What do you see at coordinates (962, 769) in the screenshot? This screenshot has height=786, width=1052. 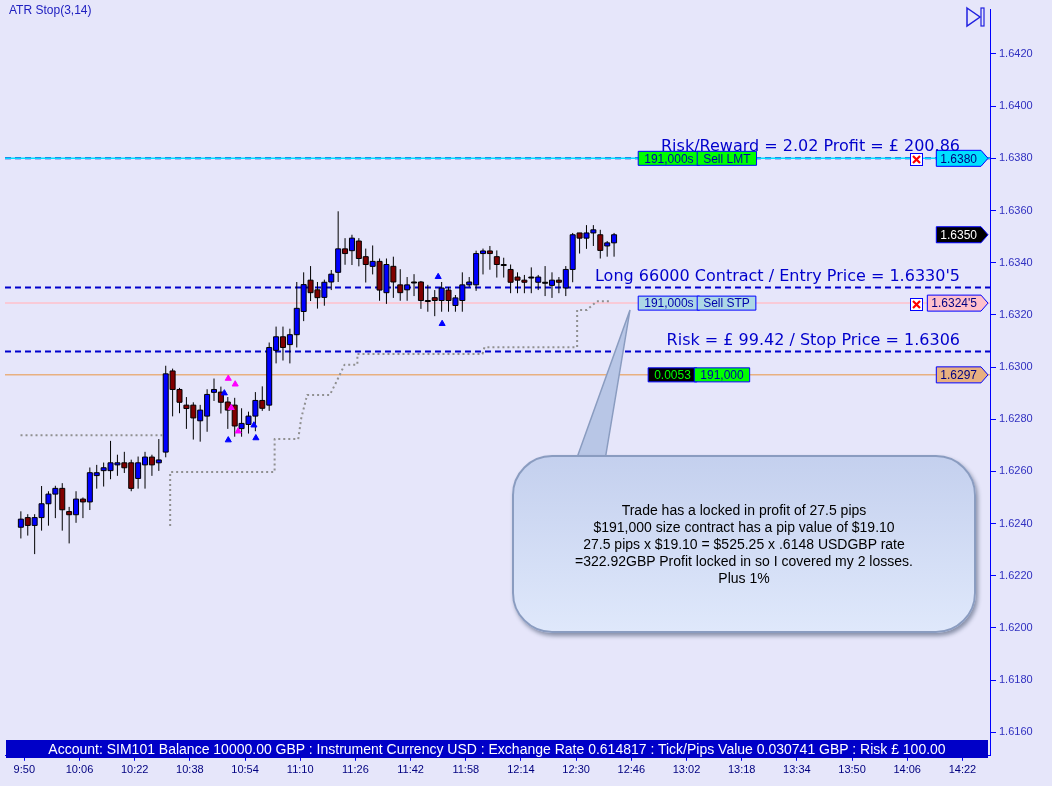 I see `x-tick-label: 14:22` at bounding box center [962, 769].